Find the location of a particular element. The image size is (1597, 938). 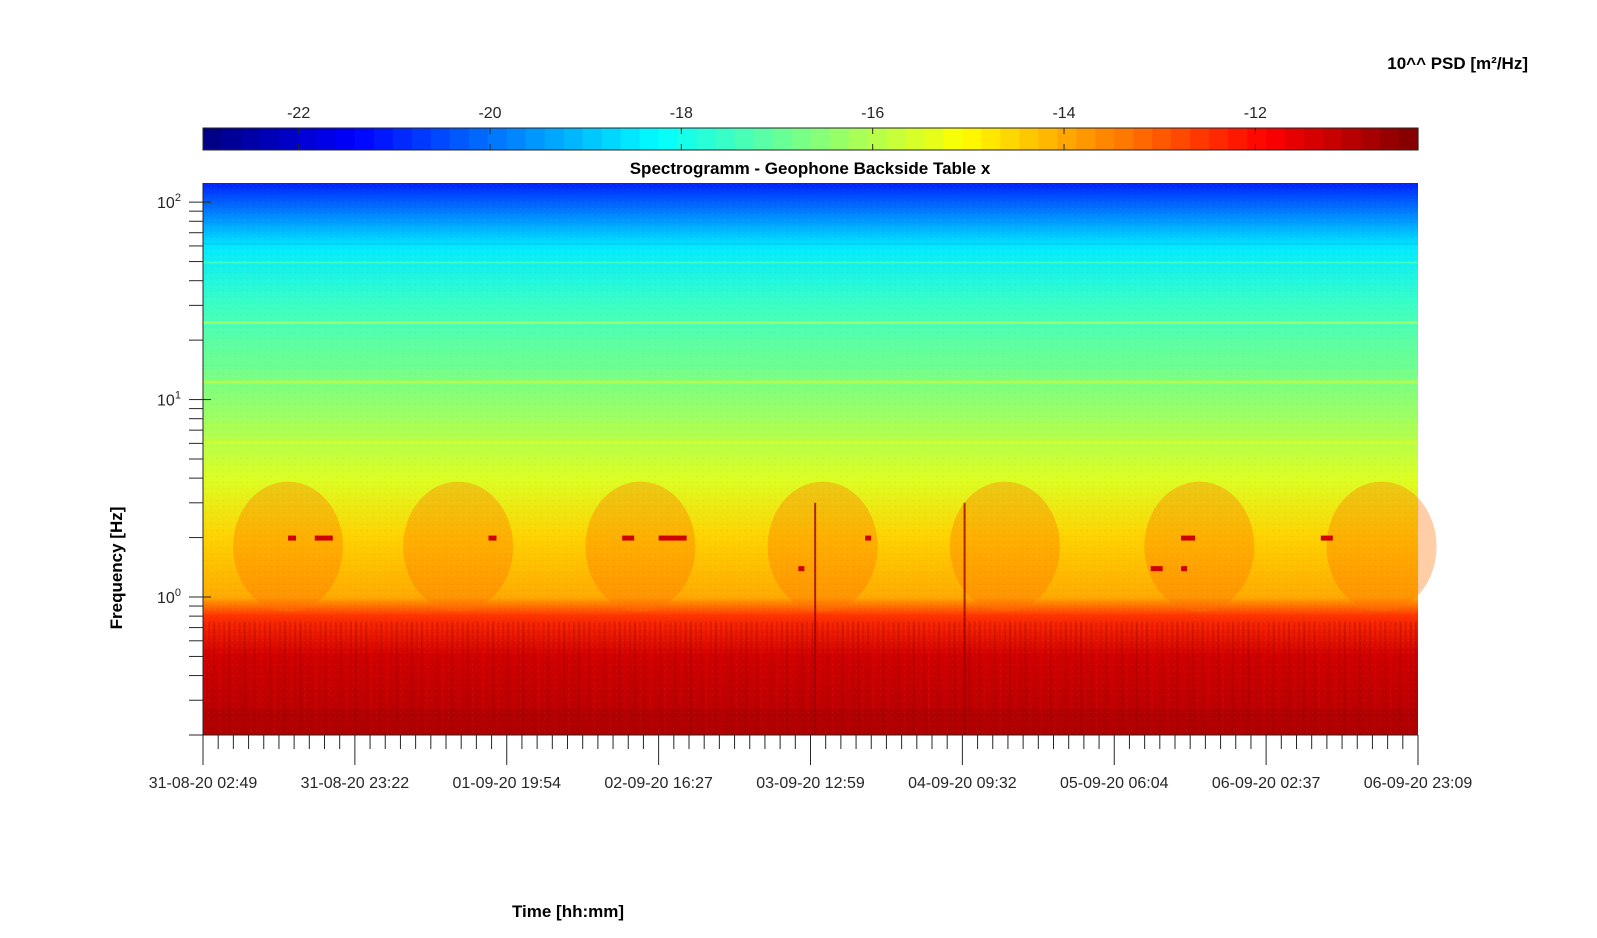

colorbar-label: 10^^ PSD [m²/Hz] is located at coordinates (1457, 63).